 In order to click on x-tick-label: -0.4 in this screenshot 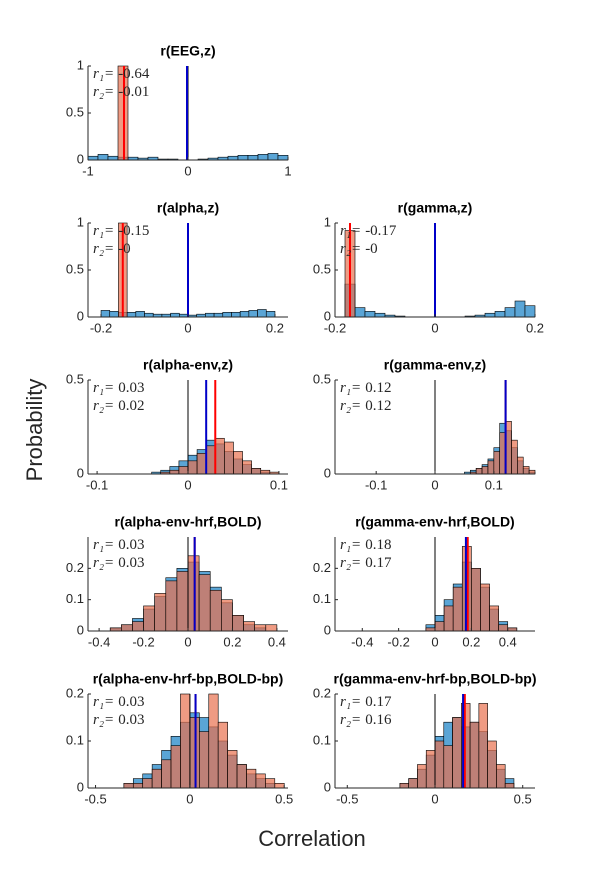, I will do `click(362, 641)`.